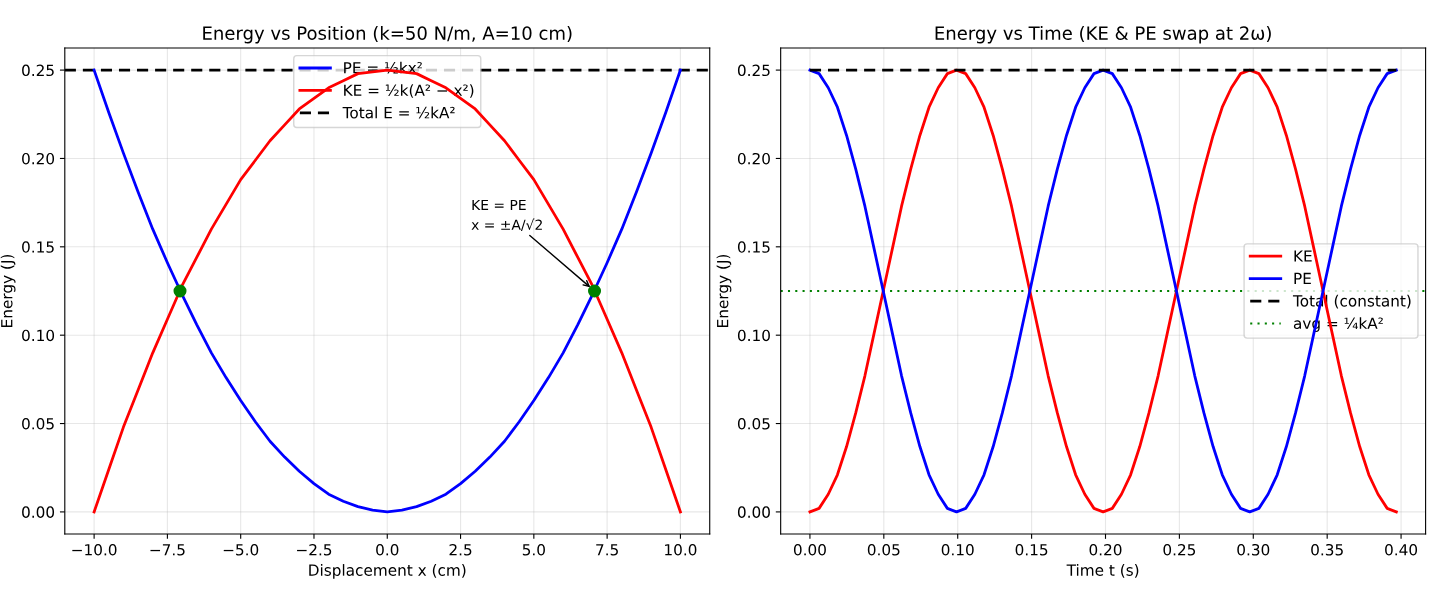  What do you see at coordinates (398, 112) in the screenshot?
I see `legend-label: Total E = ½kA²` at bounding box center [398, 112].